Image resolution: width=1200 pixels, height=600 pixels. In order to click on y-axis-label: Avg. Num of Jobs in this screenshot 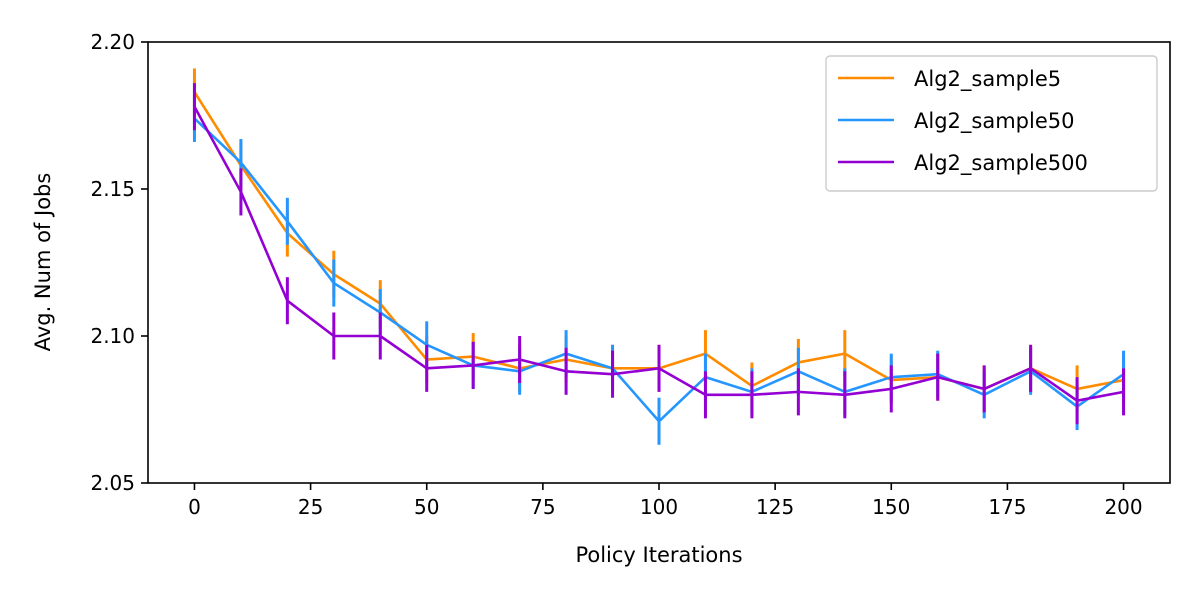, I will do `click(43, 262)`.